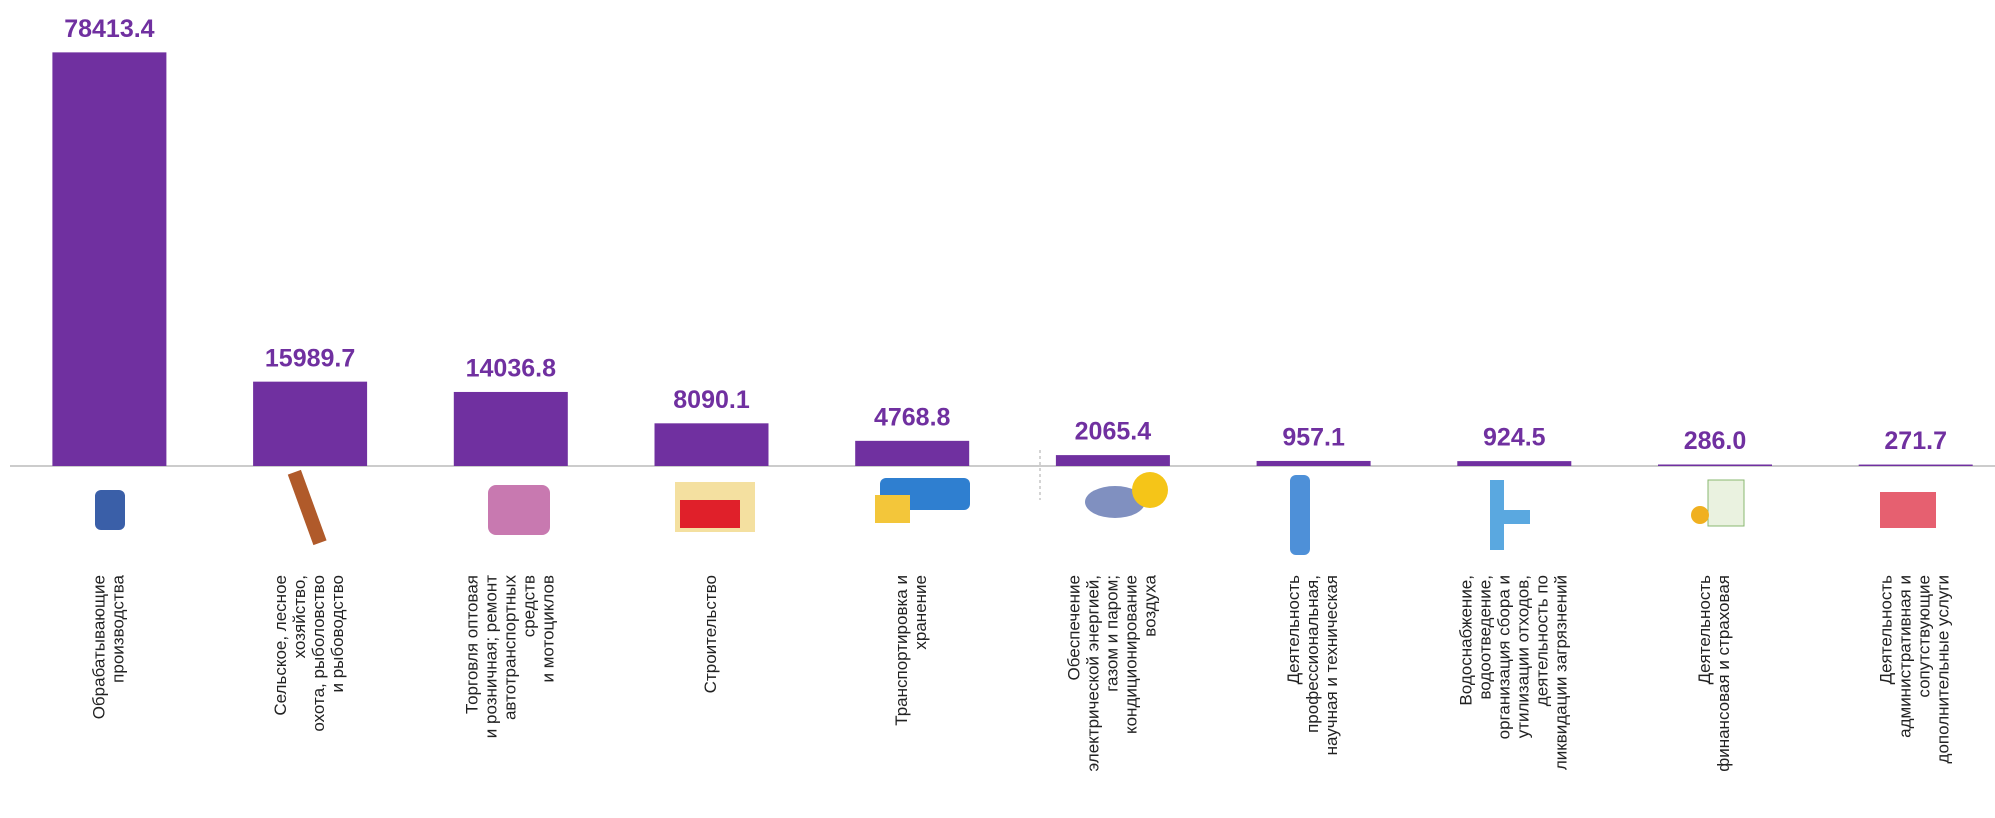  I want to click on x-tick-label: кондиционирование, so click(1130, 654).